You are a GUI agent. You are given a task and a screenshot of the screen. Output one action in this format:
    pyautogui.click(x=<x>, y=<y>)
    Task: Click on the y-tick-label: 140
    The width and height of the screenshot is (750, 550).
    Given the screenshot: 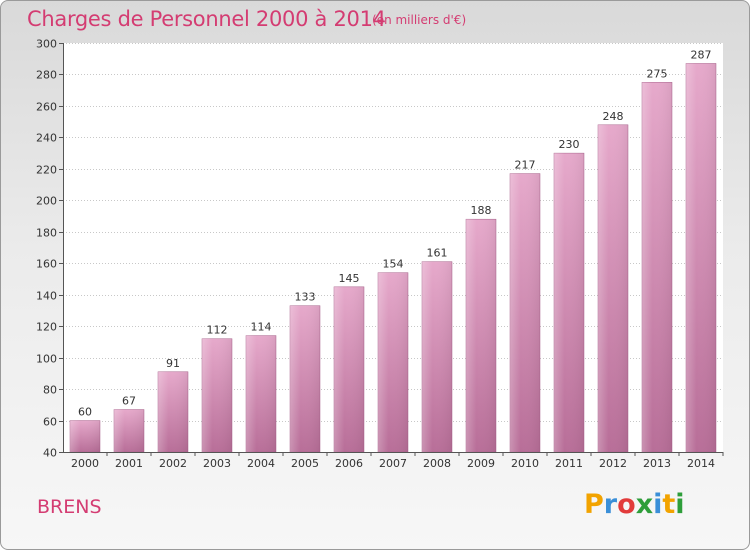 What is the action you would take?
    pyautogui.click(x=46, y=296)
    